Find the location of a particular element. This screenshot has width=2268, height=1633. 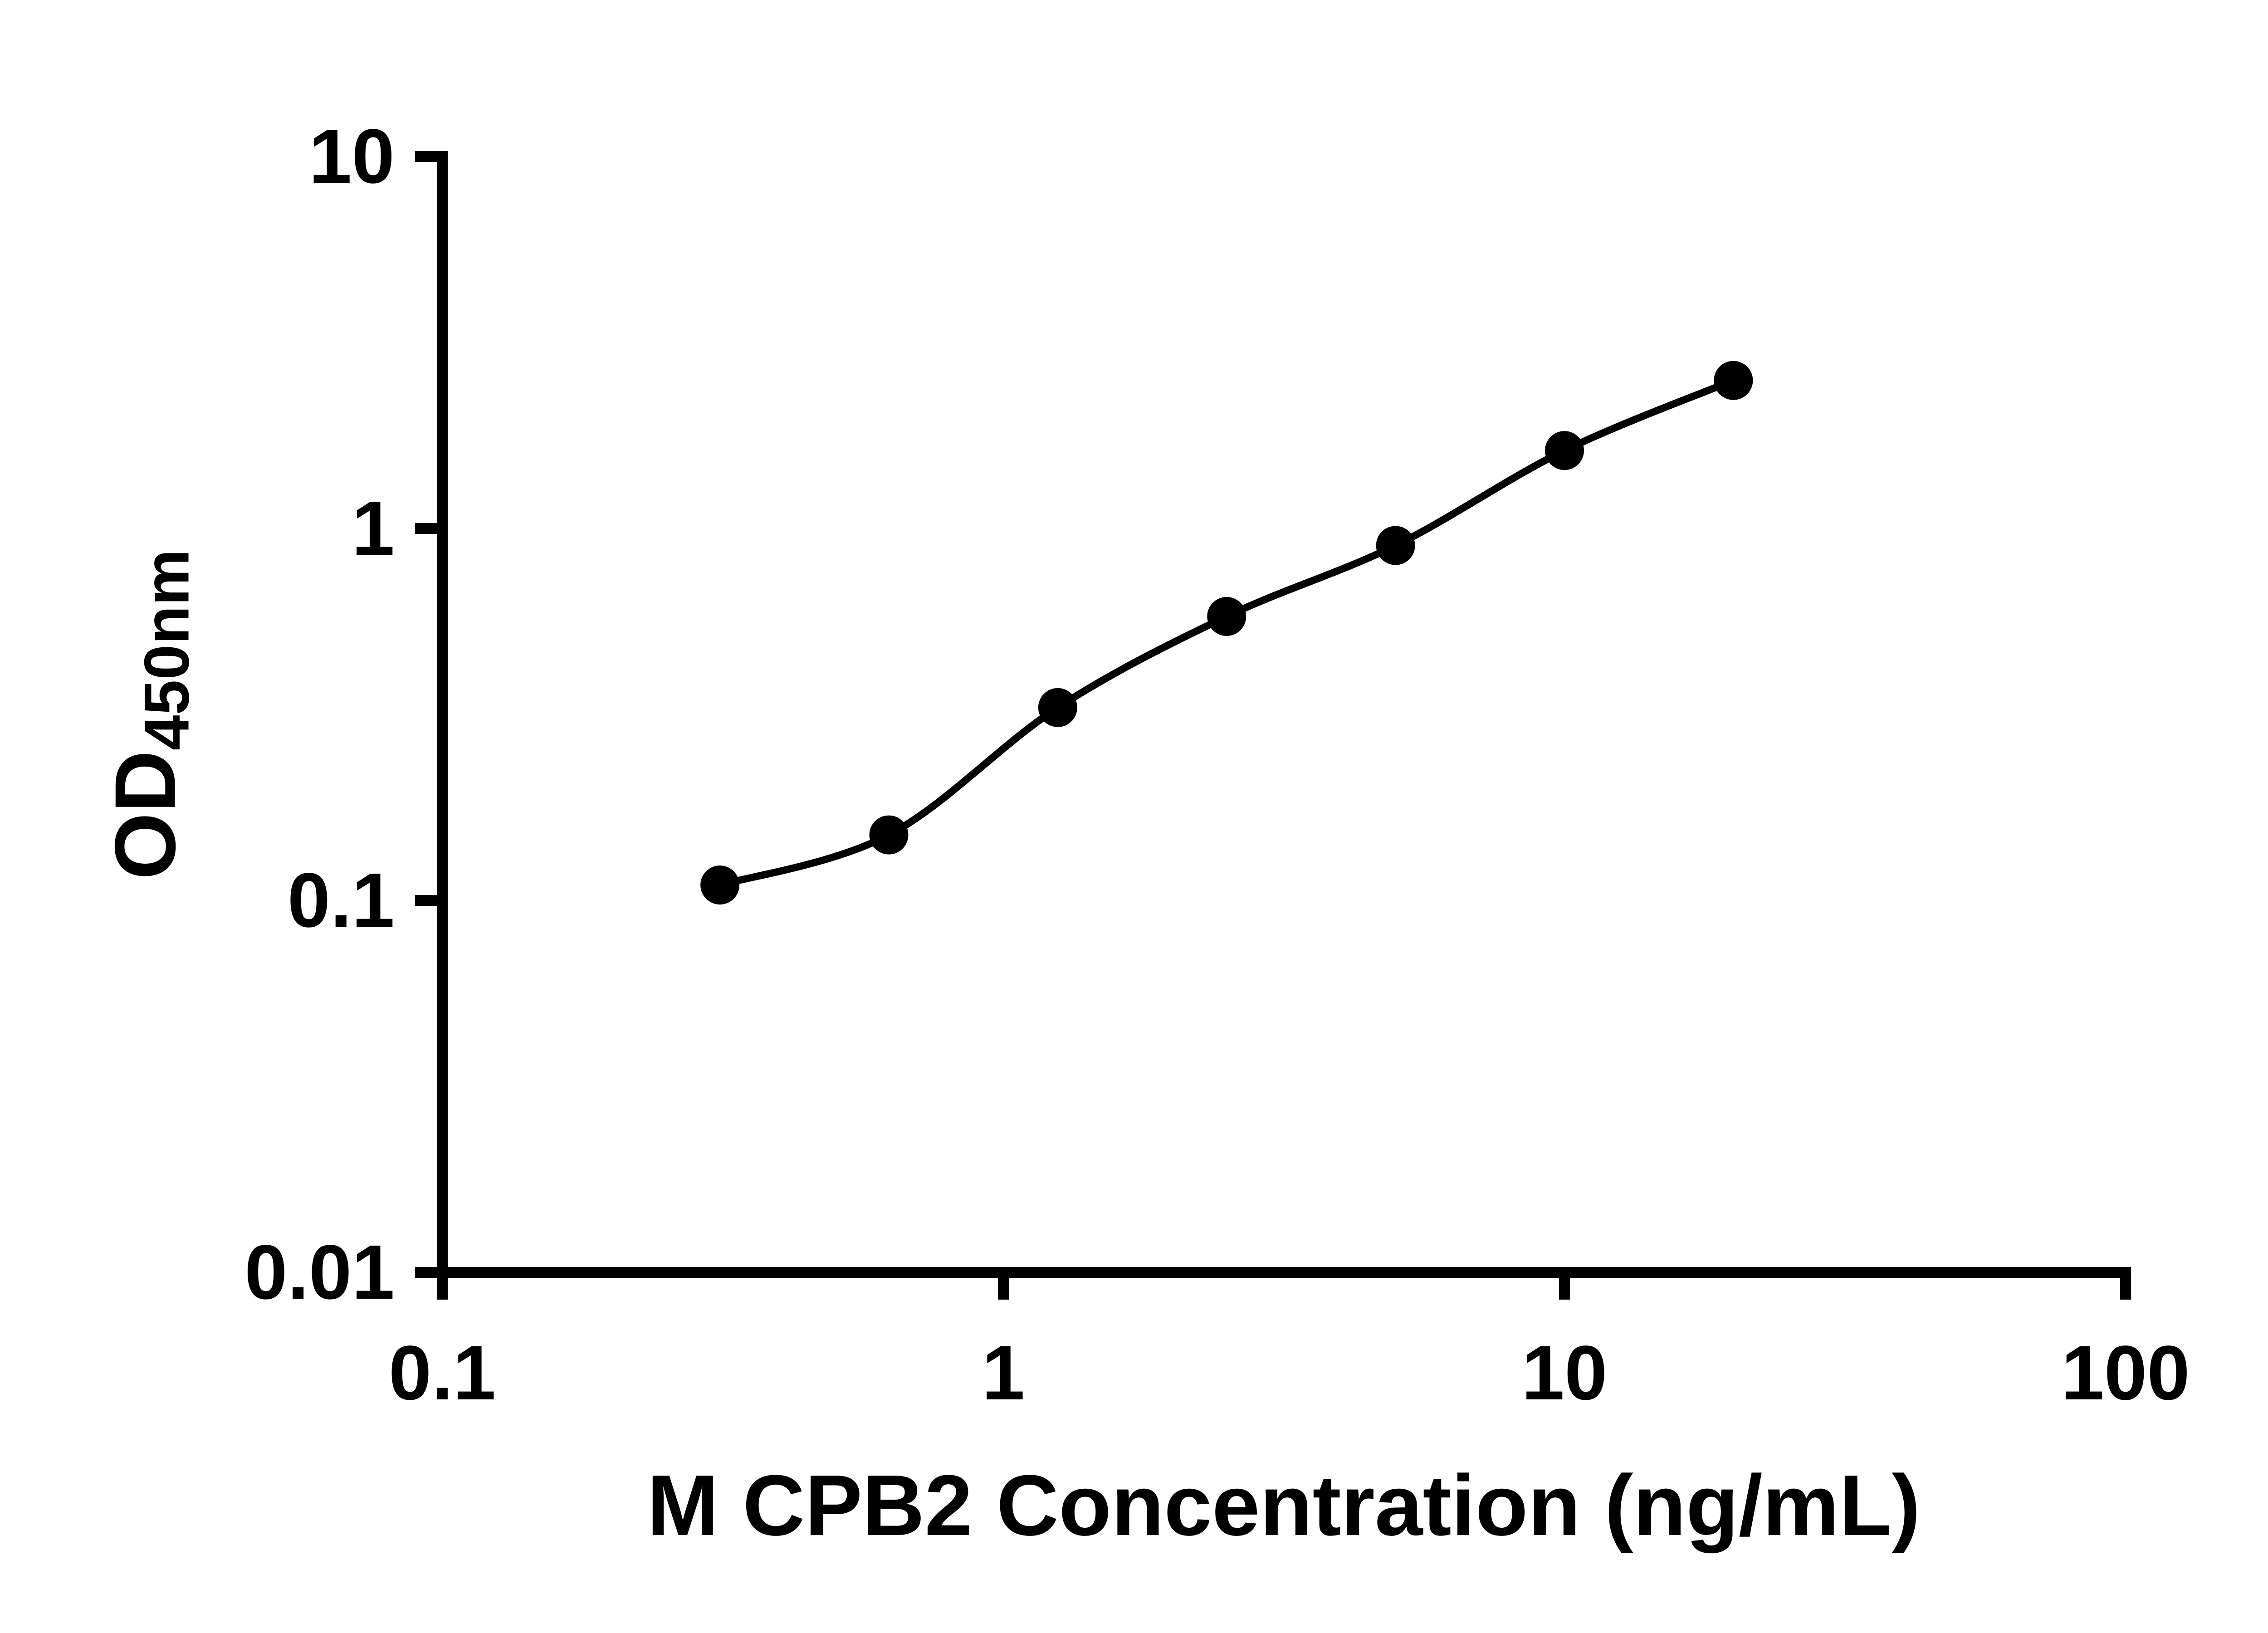

x-axis-title-text: M CPB2 Concentration (ng/mL) is located at coordinates (1284, 1505).